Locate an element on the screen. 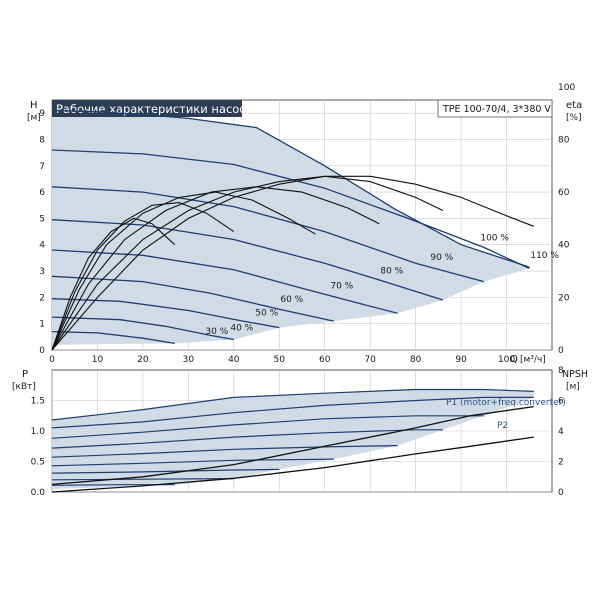  npsh-axis-unit: [м] is located at coordinates (573, 387).